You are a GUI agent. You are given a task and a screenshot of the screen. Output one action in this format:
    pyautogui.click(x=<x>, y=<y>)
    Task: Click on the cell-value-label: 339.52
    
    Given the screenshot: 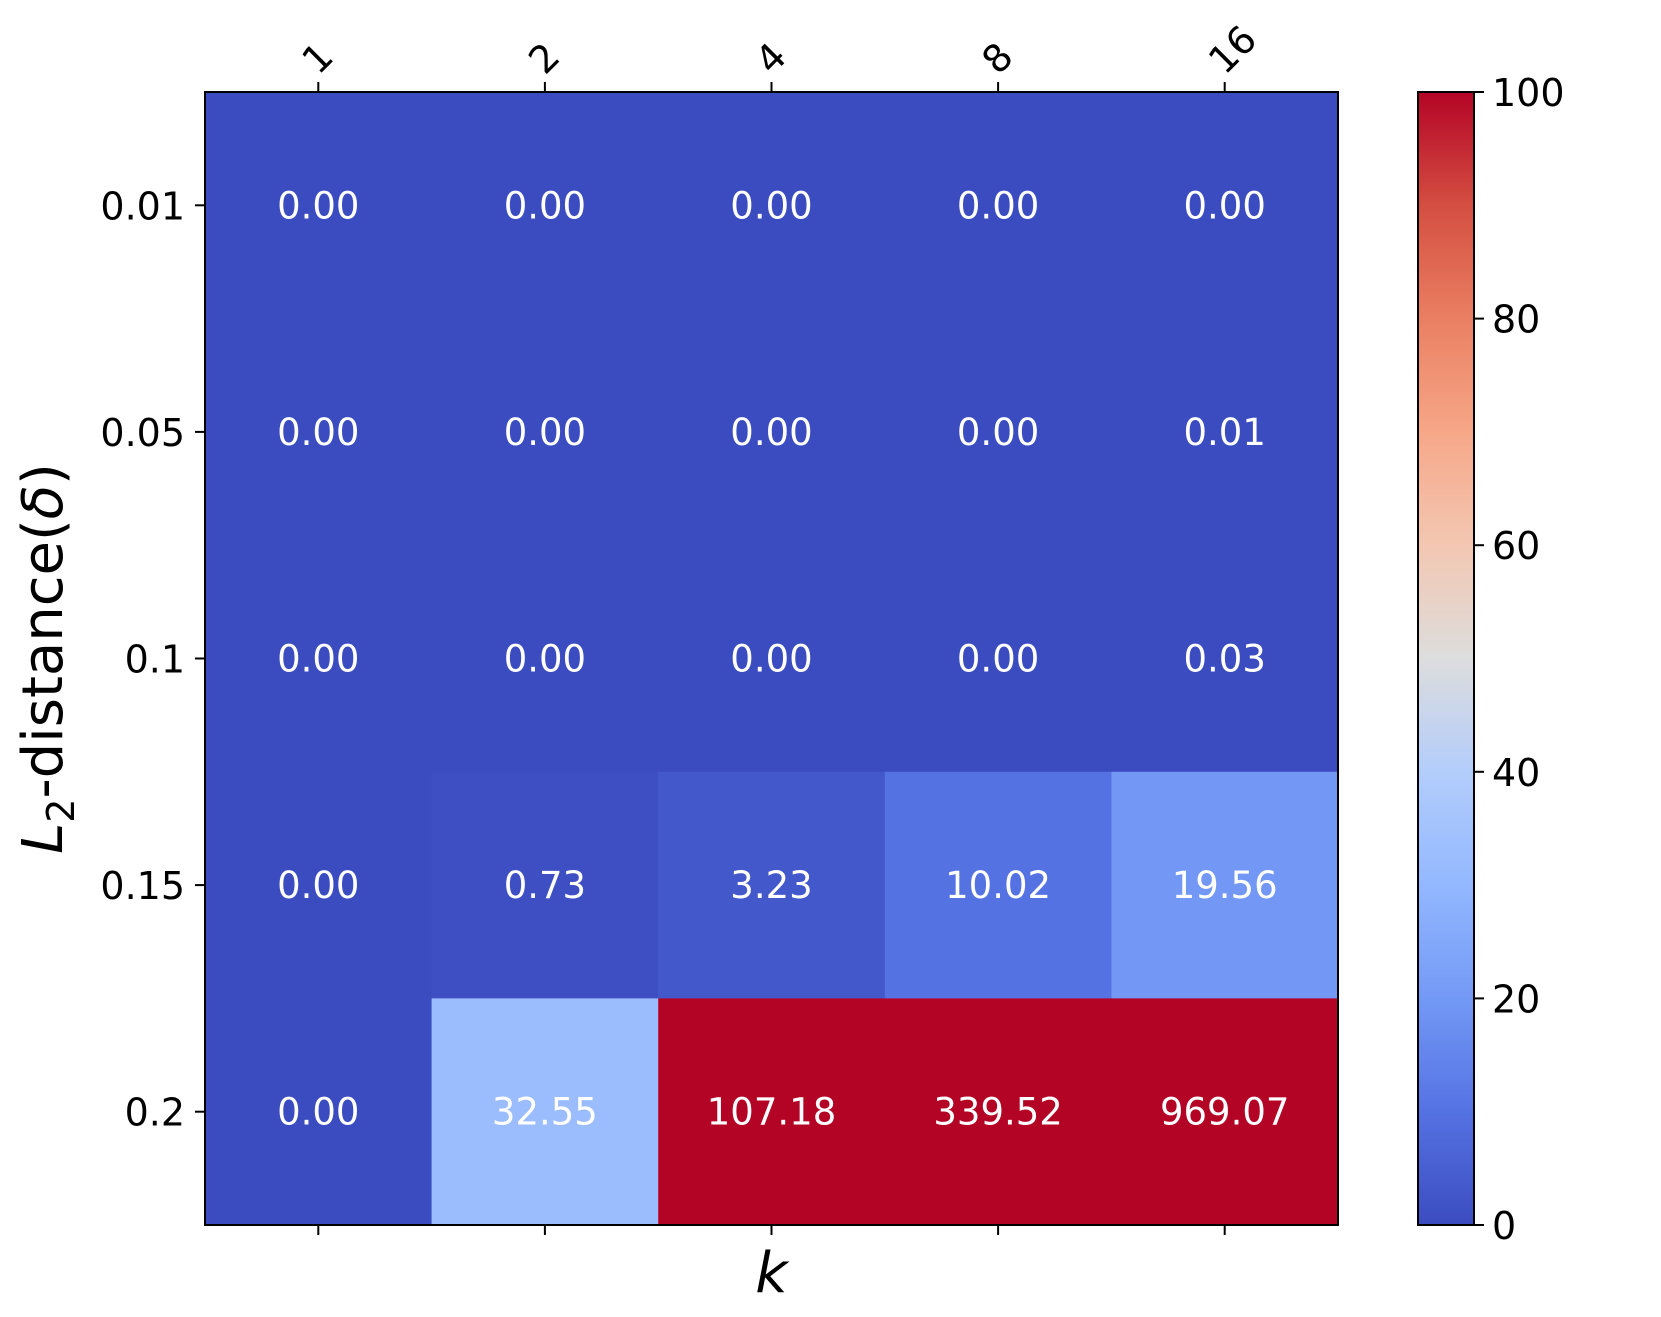 What is the action you would take?
    pyautogui.click(x=997, y=1112)
    